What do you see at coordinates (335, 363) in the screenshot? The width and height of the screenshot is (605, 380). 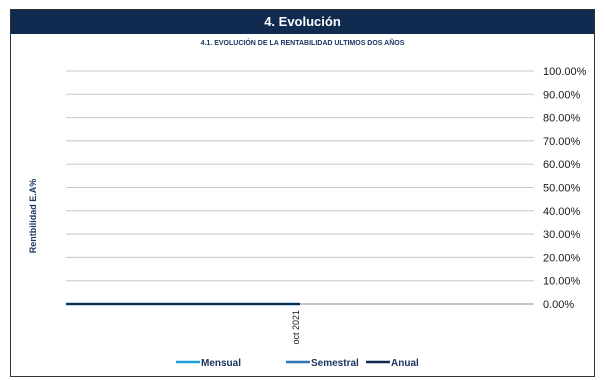 I see `legend-label: Semestral` at bounding box center [335, 363].